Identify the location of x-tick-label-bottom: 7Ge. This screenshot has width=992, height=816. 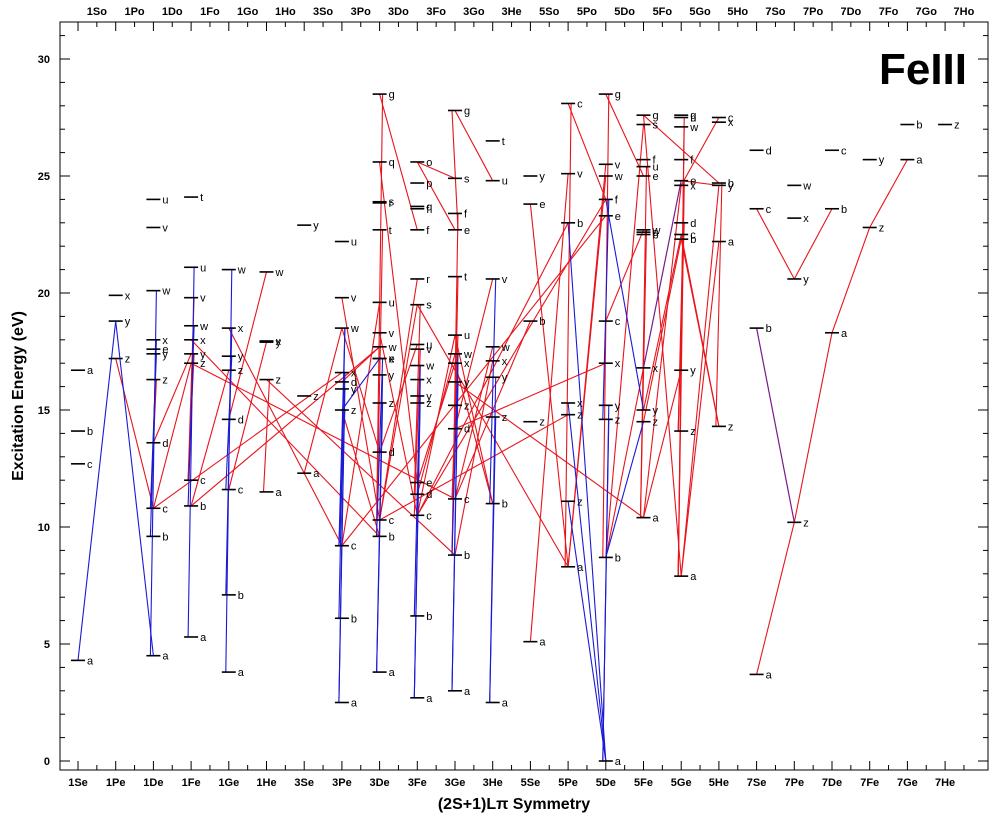
(907, 783).